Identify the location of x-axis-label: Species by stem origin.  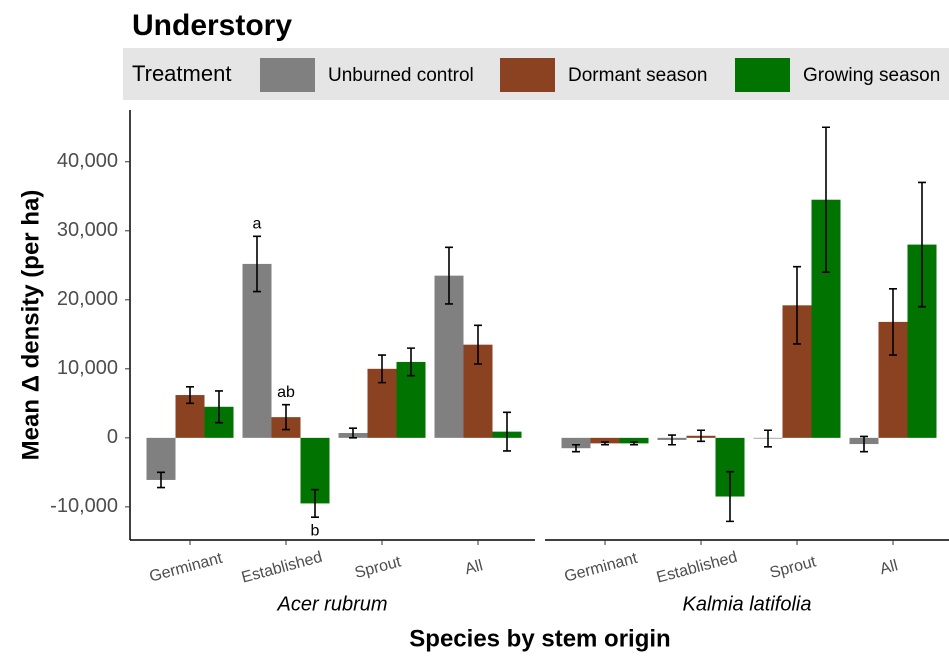
(539, 638).